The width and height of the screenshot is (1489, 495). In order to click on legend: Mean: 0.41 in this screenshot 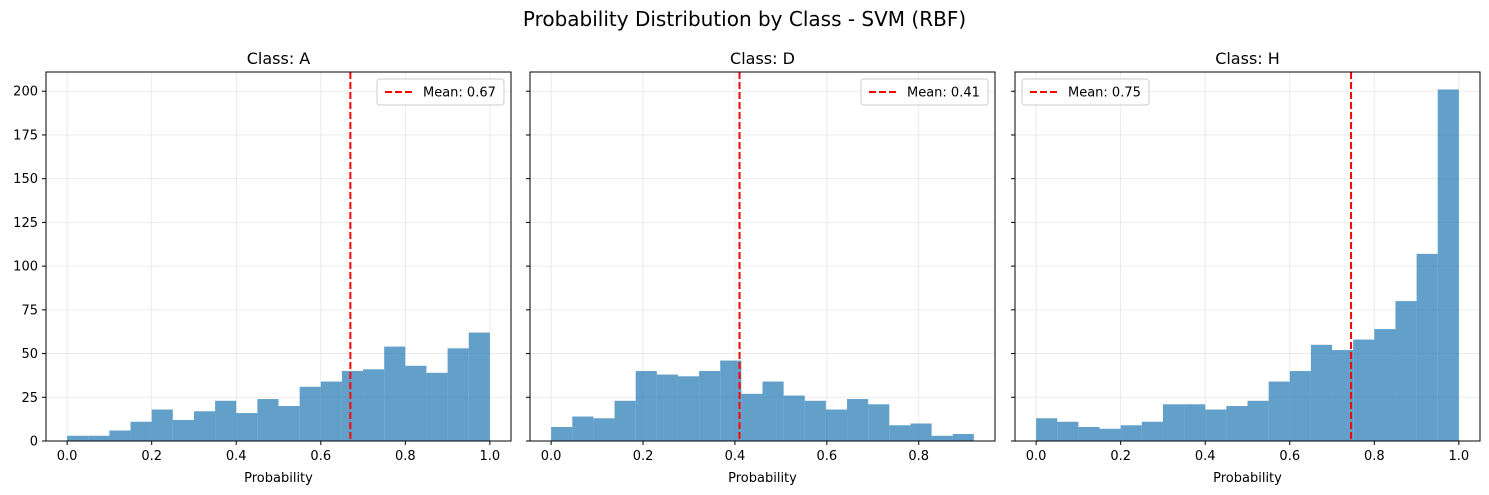, I will do `click(924, 92)`.